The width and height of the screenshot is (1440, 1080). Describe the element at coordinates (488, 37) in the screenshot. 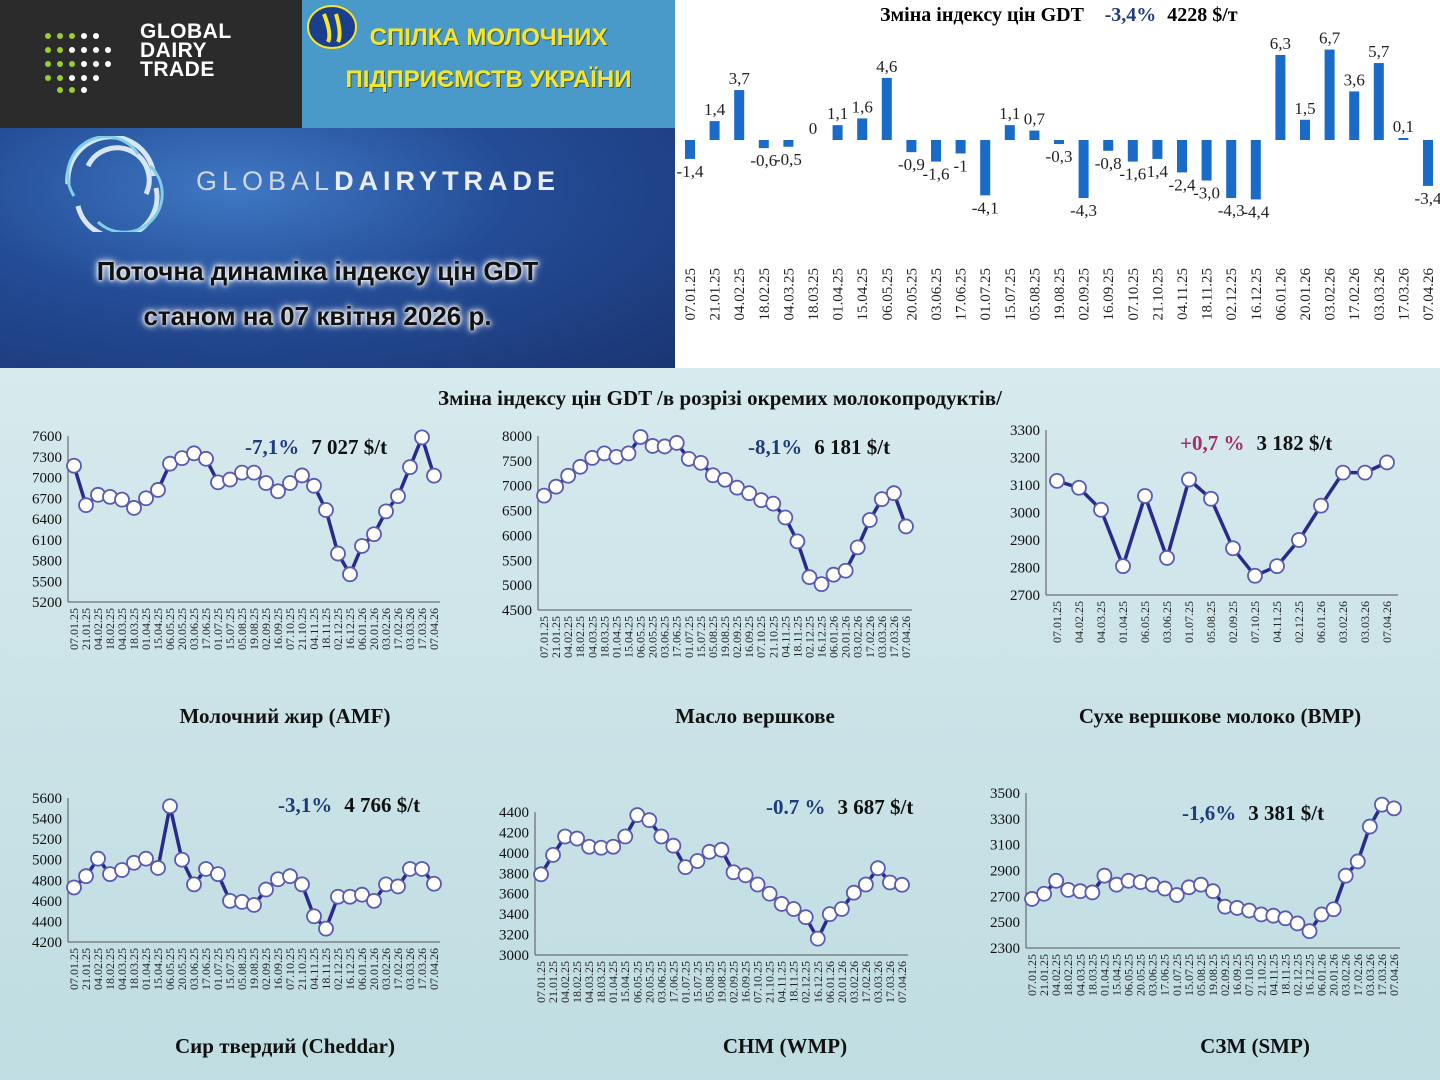

I see `union-title-line1: СПІЛКА МОЛОЧНИХ` at that location.